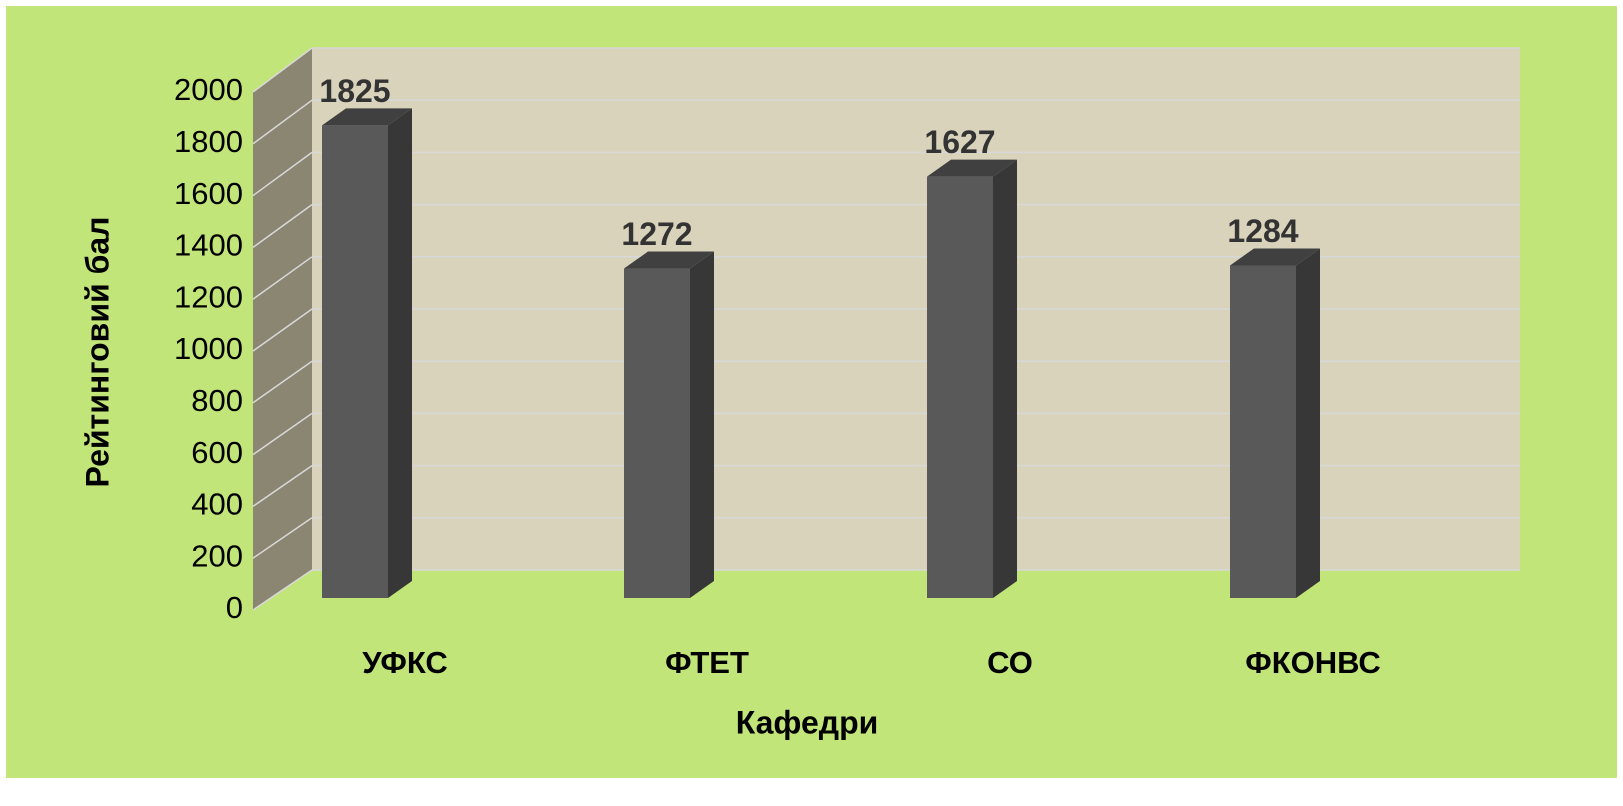  I want to click on x-axis-title: Кафедри, so click(807, 722).